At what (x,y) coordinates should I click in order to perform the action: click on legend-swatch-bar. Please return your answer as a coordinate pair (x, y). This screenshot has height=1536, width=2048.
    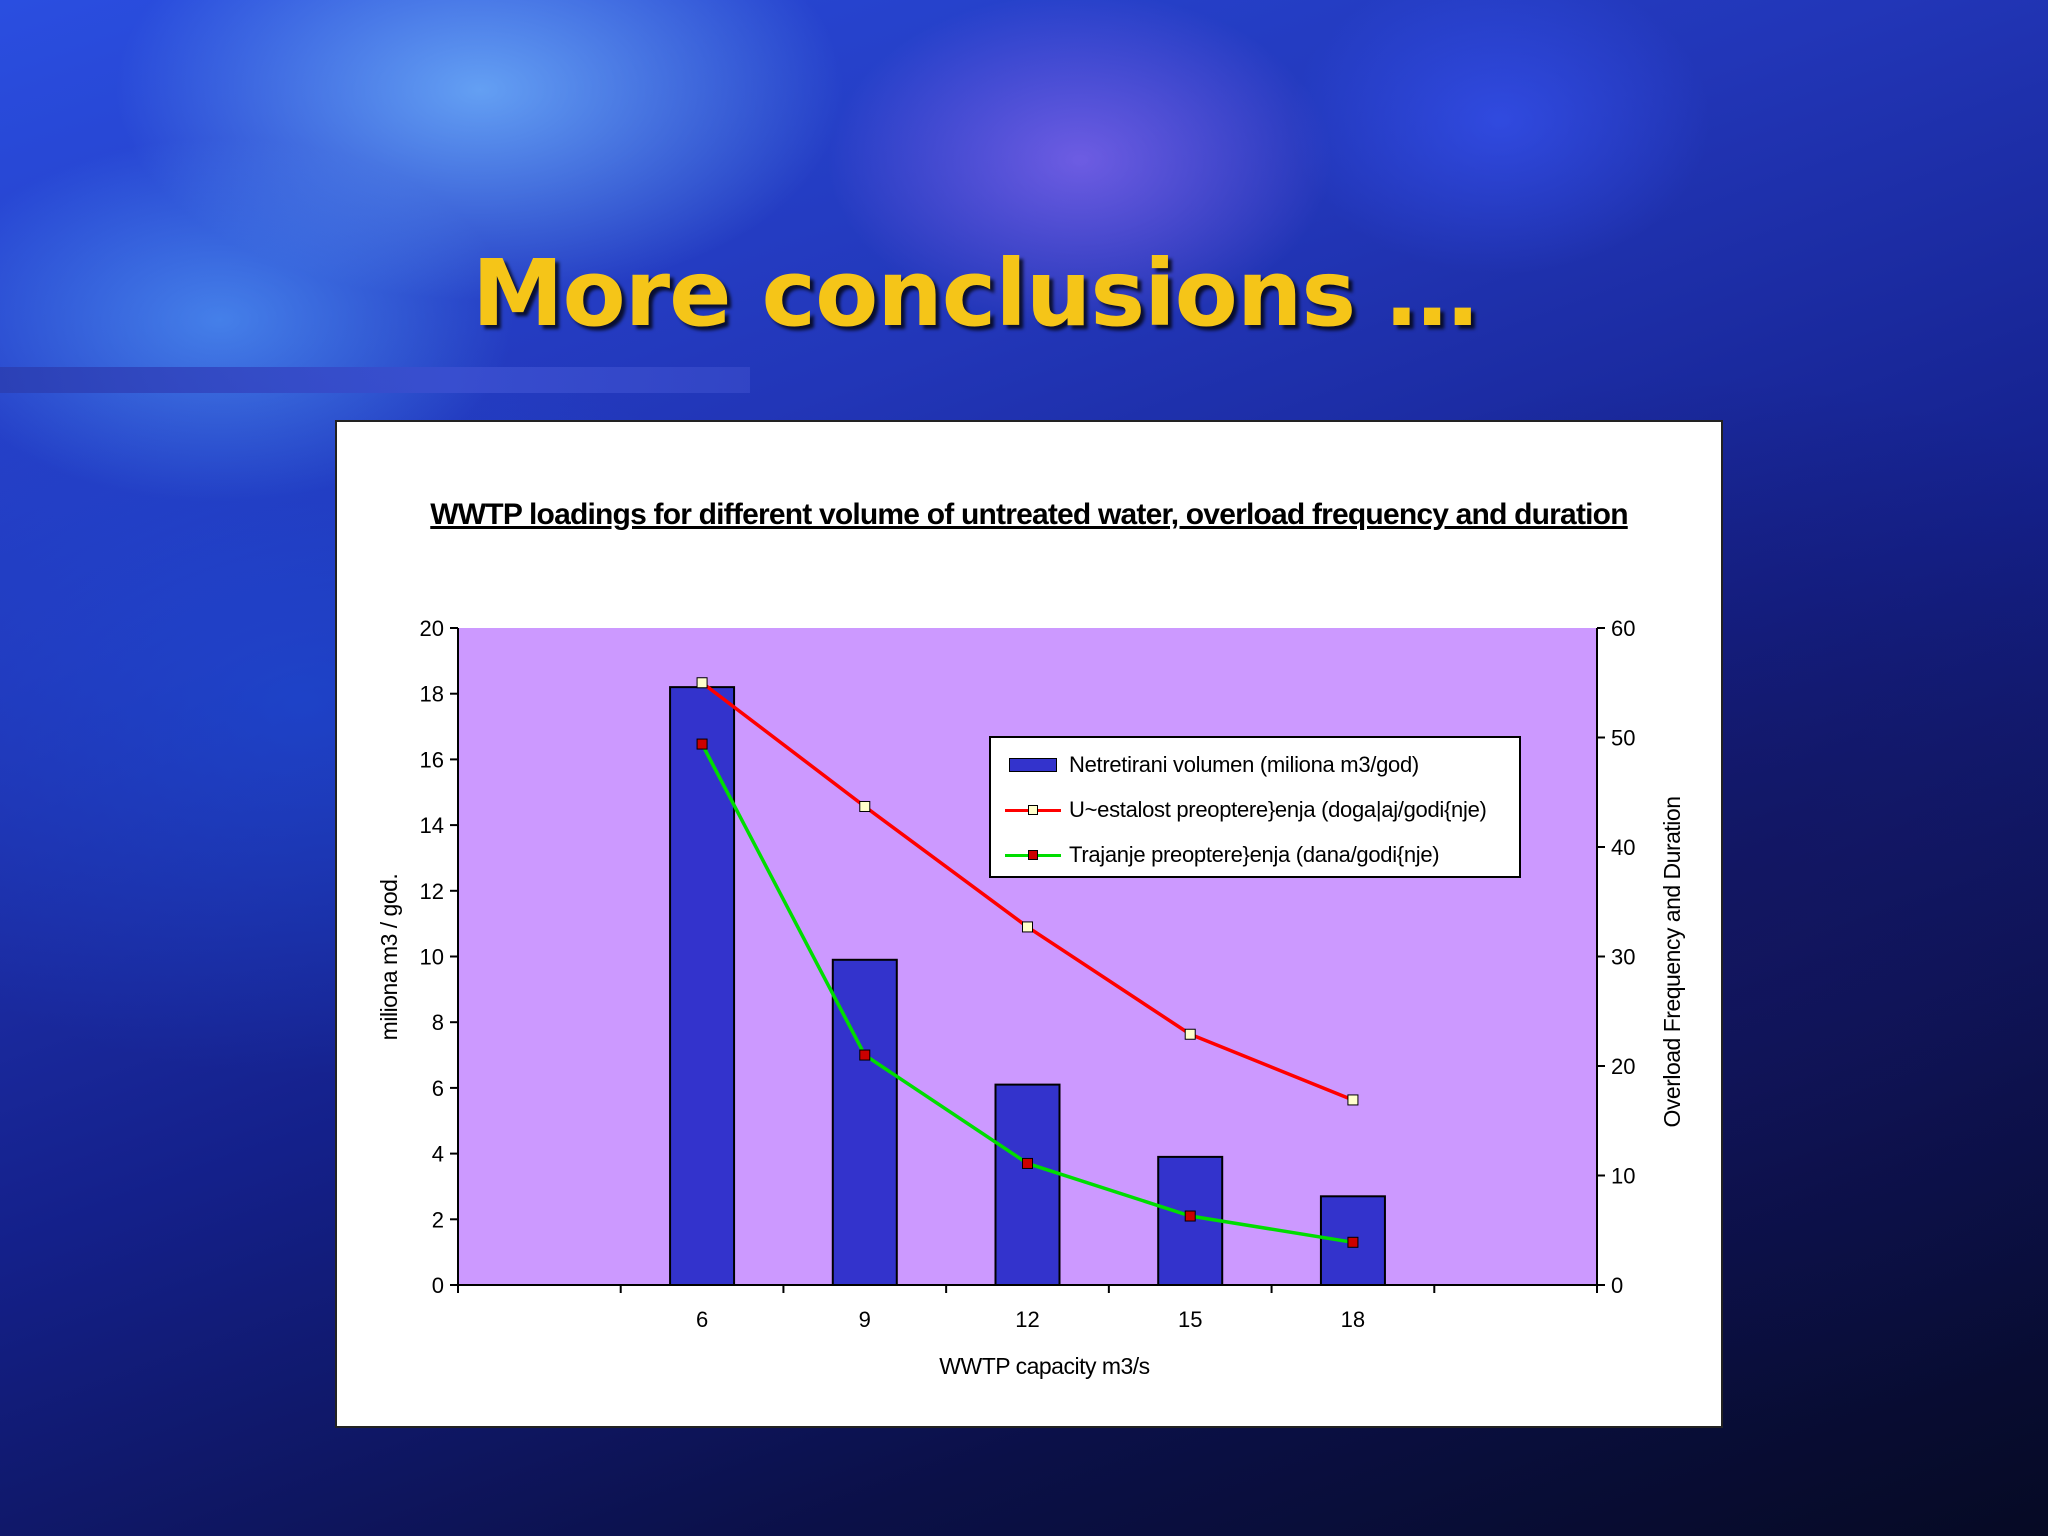
    Looking at the image, I should click on (1033, 765).